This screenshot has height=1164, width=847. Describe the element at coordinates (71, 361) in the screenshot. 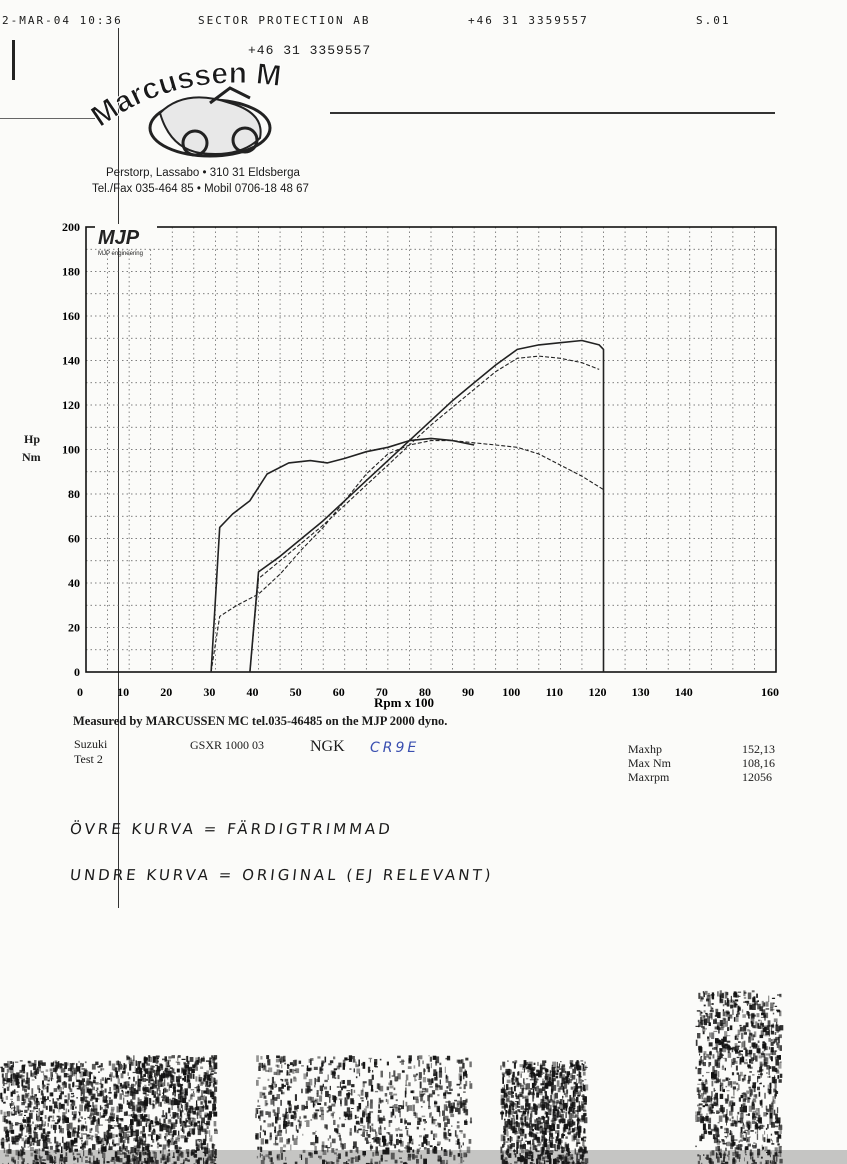

I see `y-tick-label: 140` at that location.